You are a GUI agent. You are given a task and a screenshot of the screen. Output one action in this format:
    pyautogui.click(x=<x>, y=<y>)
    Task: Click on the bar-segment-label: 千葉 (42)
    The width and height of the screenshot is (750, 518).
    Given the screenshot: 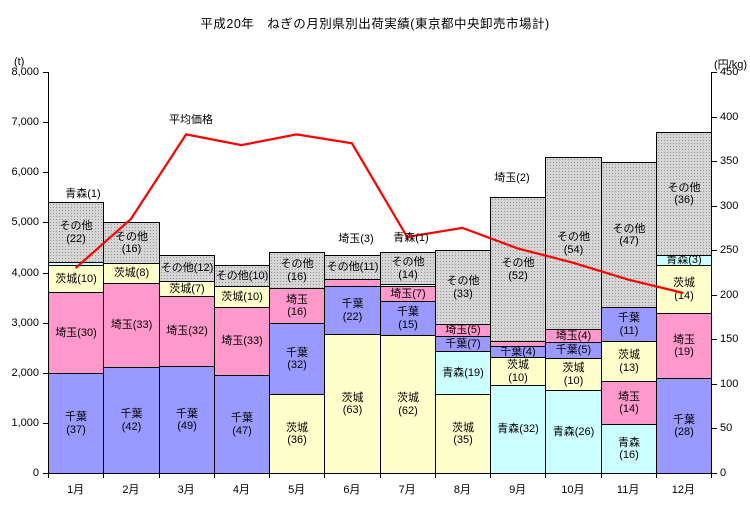 What is the action you would take?
    pyautogui.click(x=131, y=420)
    